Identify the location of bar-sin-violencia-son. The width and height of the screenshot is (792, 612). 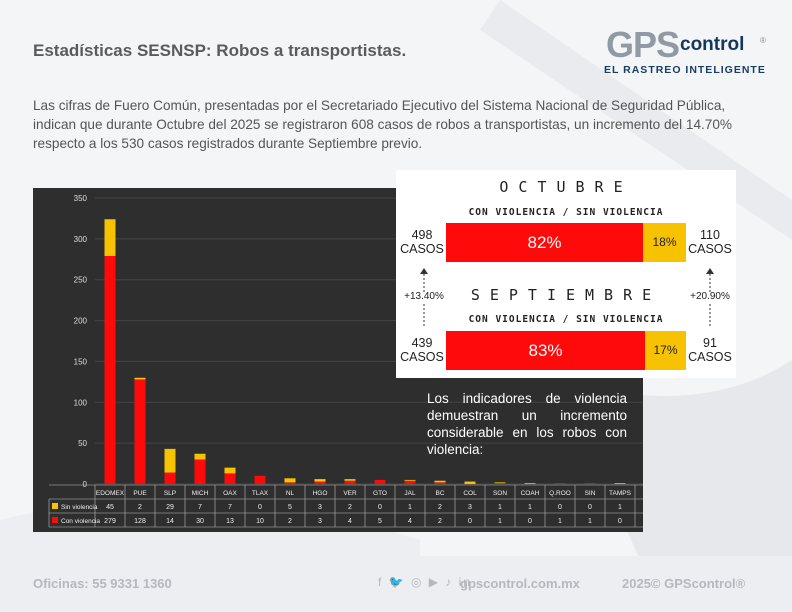
(500, 483).